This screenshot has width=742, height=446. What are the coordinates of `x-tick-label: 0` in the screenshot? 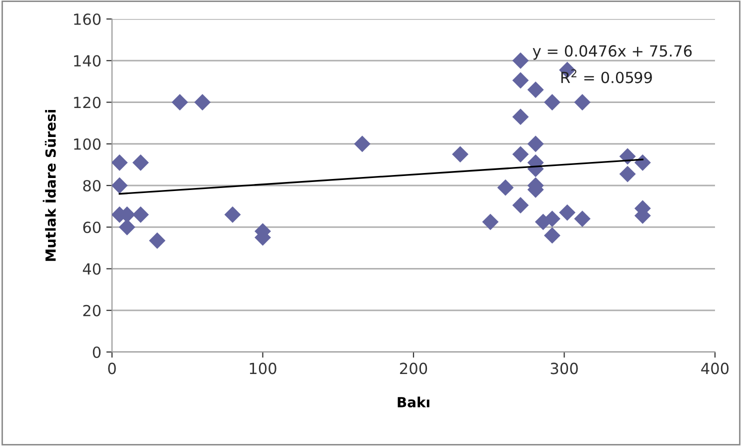 It's located at (112, 368).